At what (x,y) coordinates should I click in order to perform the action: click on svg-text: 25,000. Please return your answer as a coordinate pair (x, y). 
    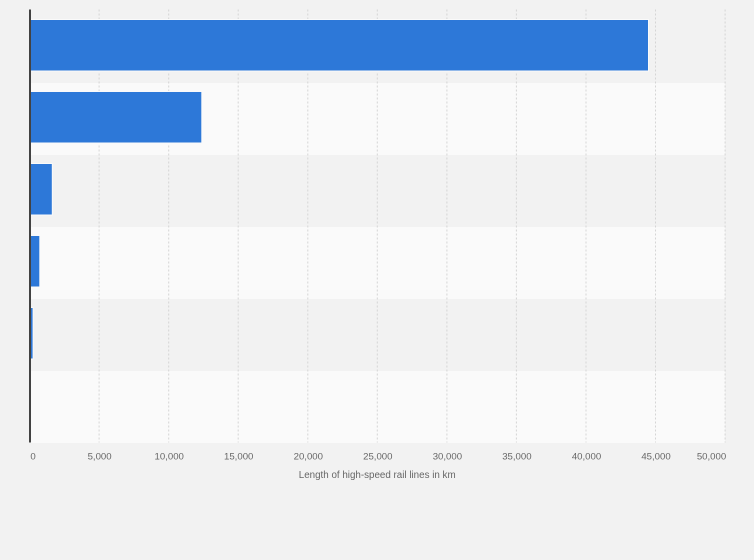
    Looking at the image, I should click on (377, 456).